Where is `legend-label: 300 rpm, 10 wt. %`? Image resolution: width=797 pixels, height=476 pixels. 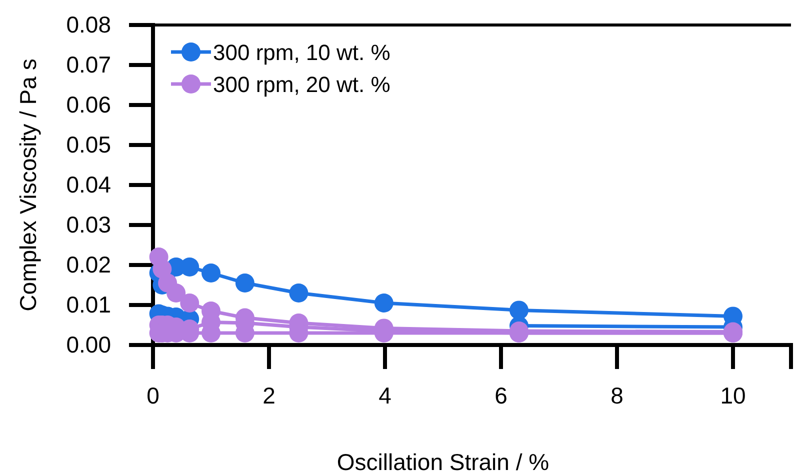 legend-label: 300 rpm, 10 wt. % is located at coordinates (301, 52).